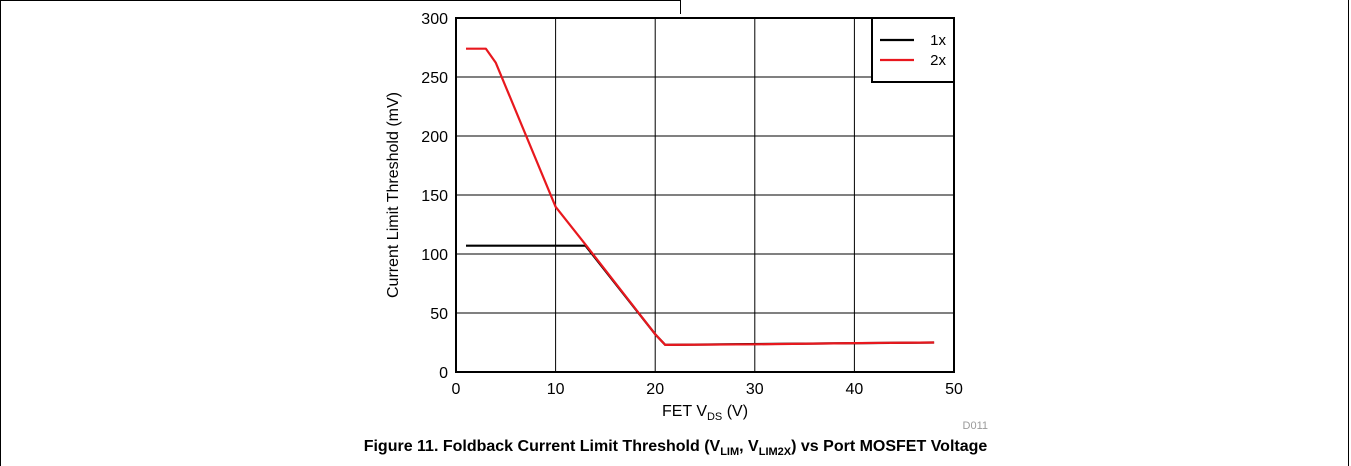 The height and width of the screenshot is (466, 1351). I want to click on x-axis-label-unit: (V), so click(735, 411).